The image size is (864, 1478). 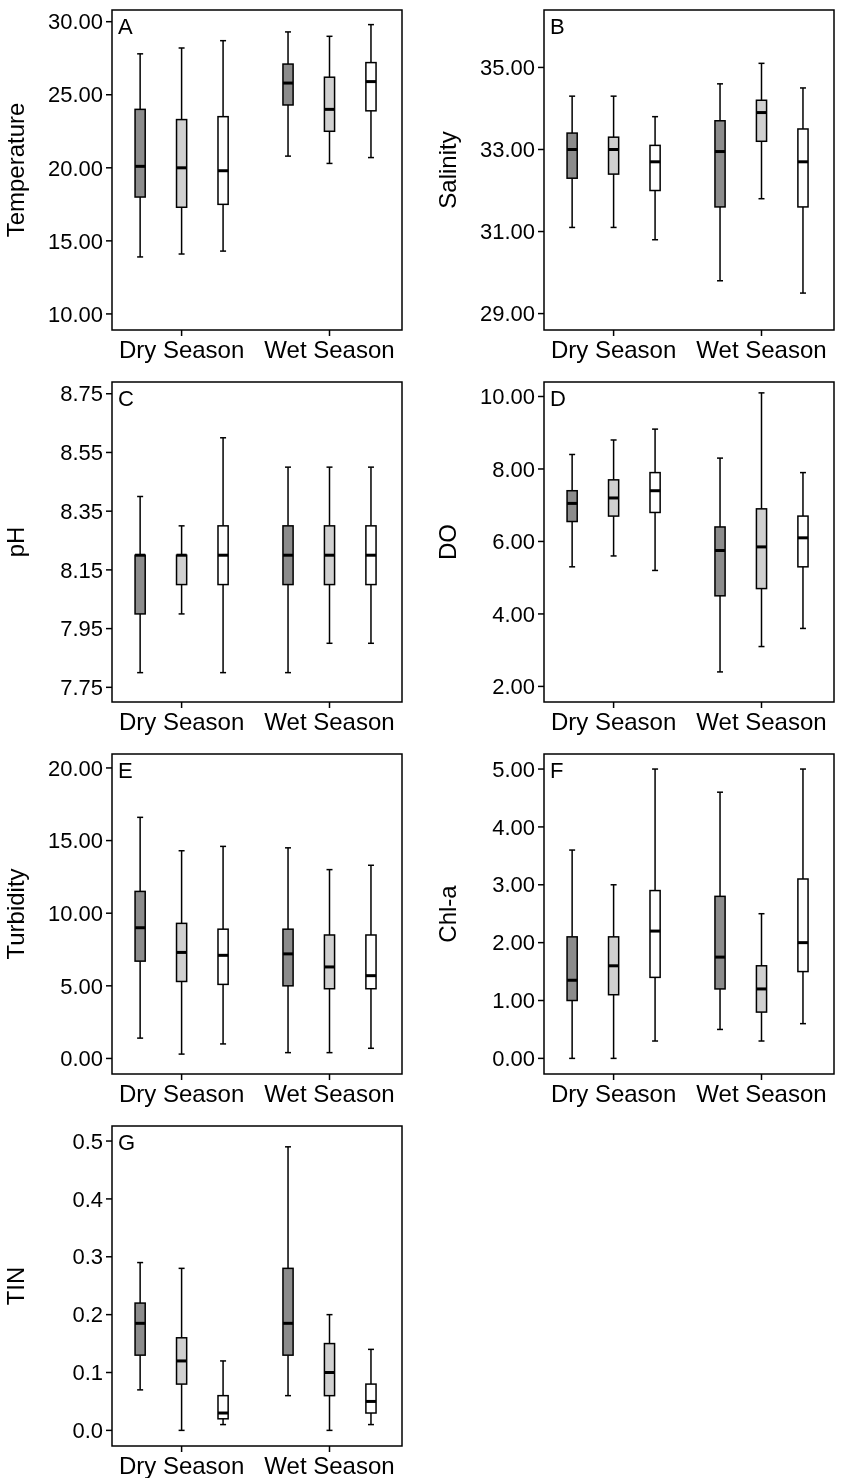 I want to click on annotation: A, so click(x=125, y=26).